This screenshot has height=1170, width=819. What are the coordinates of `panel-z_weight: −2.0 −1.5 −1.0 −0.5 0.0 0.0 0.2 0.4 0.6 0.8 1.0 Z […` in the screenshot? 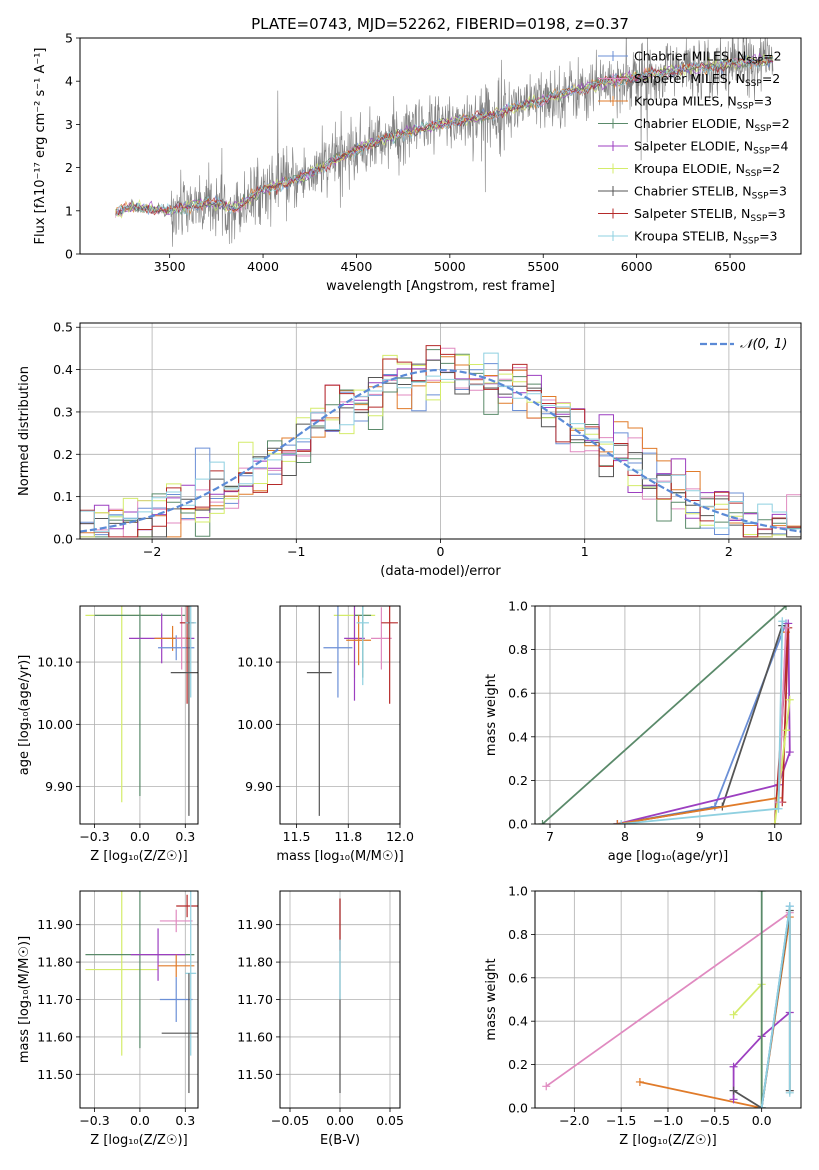 It's located at (643, 1016).